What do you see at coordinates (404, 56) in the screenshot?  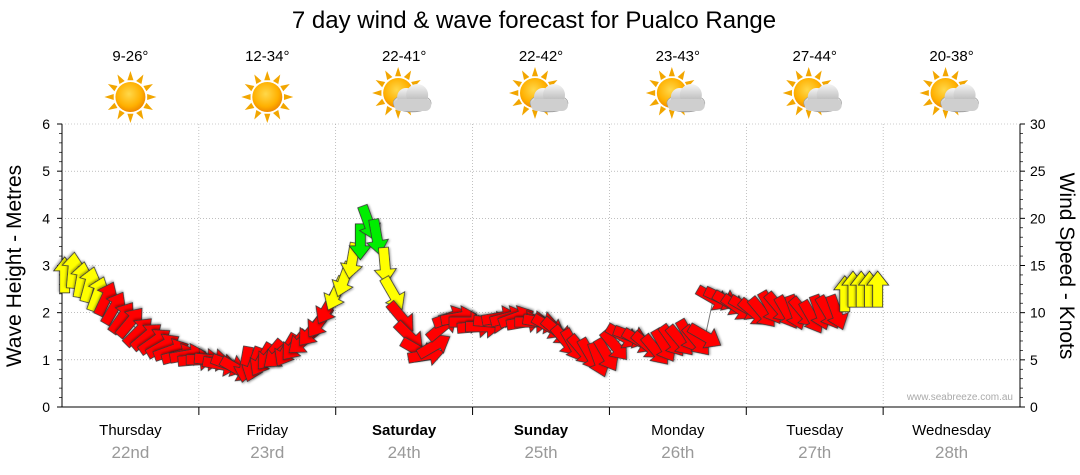 I see `day-temperature: 22-41°` at bounding box center [404, 56].